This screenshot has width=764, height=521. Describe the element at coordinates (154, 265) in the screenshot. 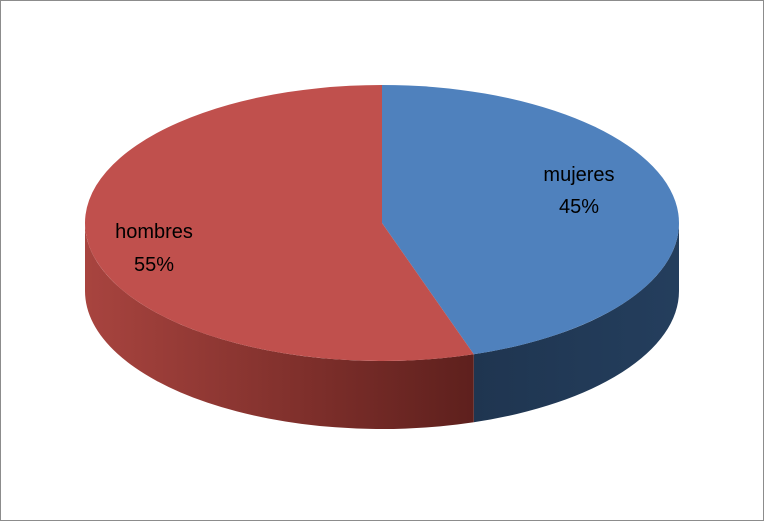

I see `slice-value-hombres: 55%` at that location.